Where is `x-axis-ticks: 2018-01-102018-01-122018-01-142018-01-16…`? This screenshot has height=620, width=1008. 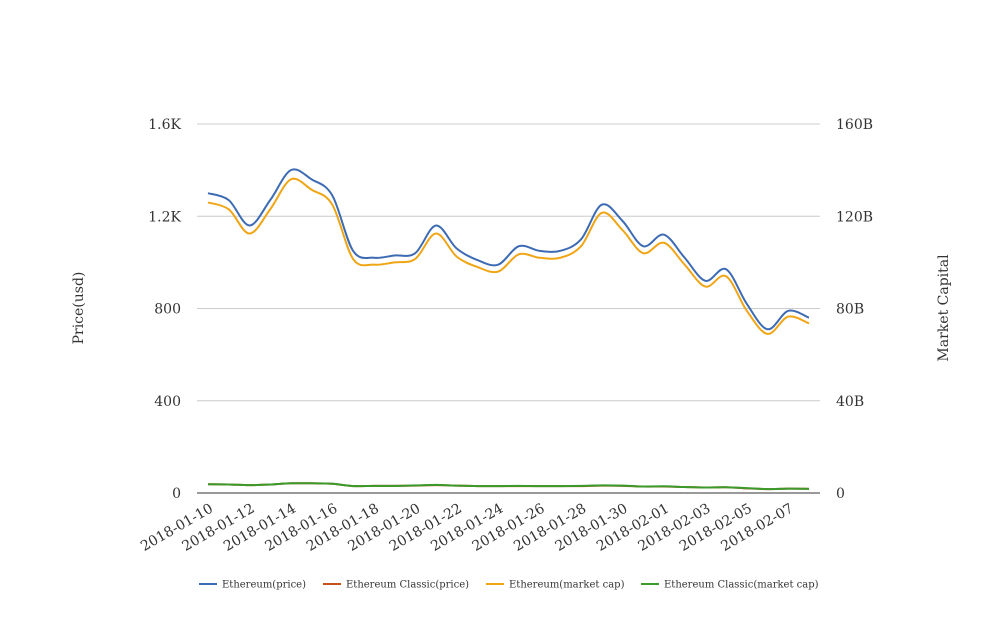 x-axis-ticks: 2018-01-102018-01-122018-01-142018-01-16… is located at coordinates (467, 528).